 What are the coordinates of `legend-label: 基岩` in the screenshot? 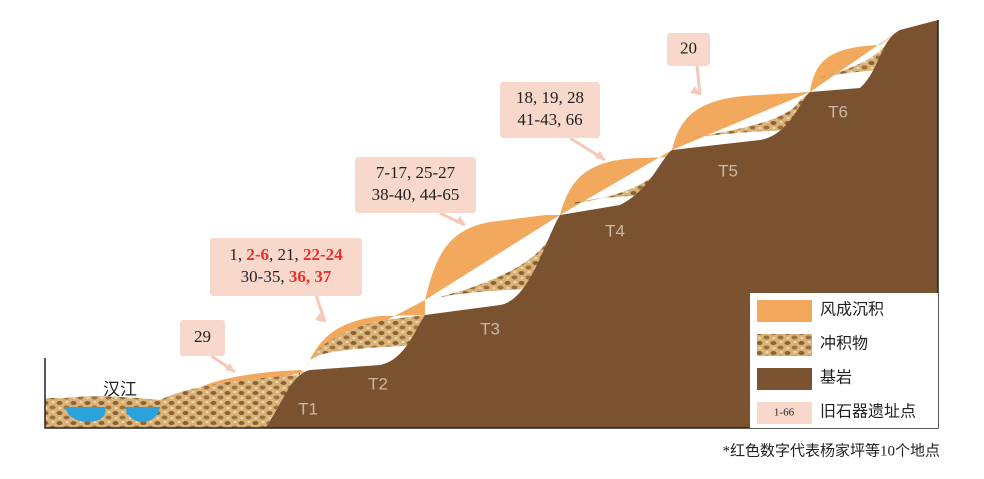 It's located at (836, 378).